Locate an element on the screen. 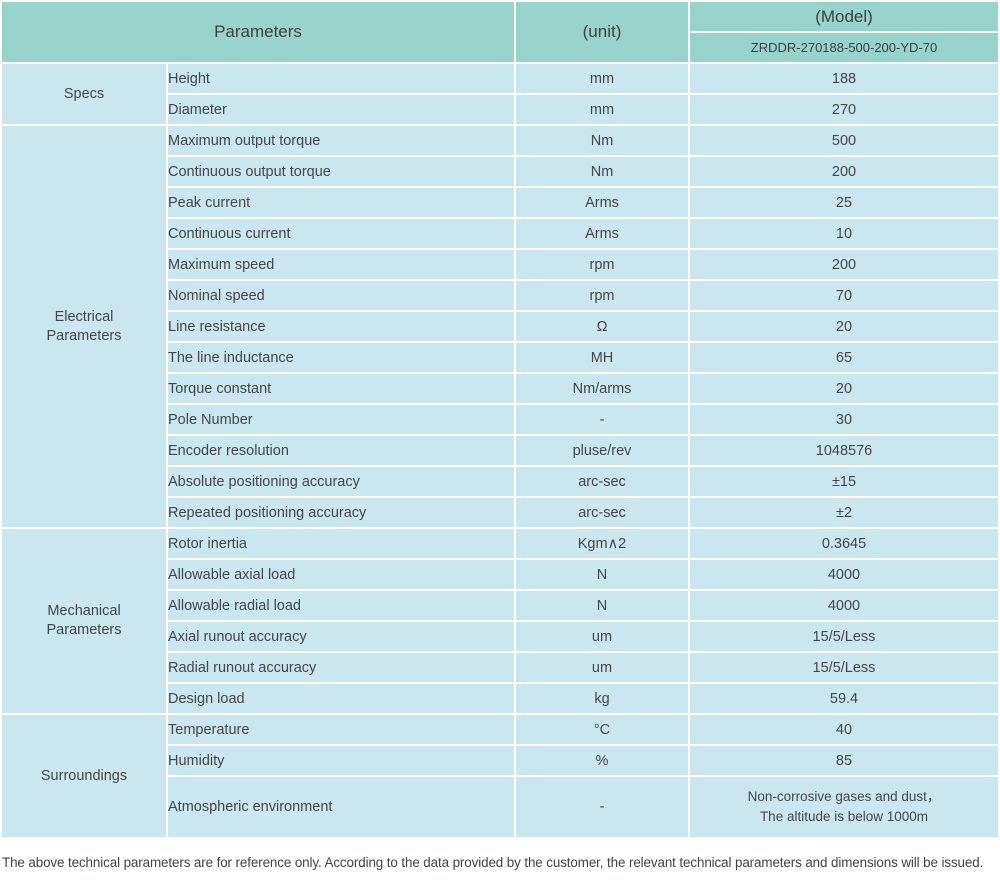 This screenshot has width=1000, height=885. table-row: Pole Number - 30 is located at coordinates (500, 419).